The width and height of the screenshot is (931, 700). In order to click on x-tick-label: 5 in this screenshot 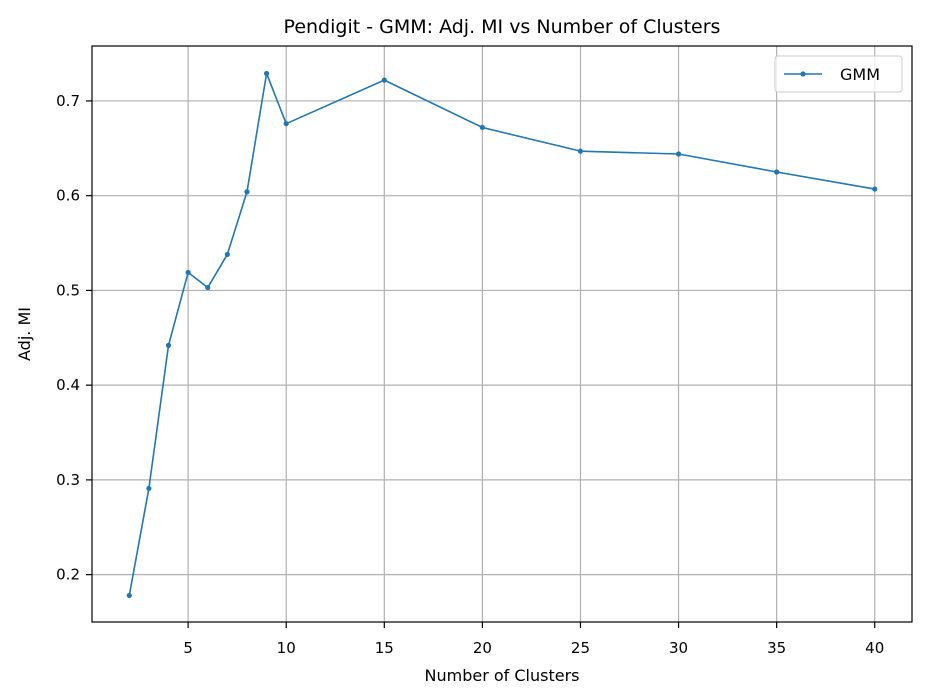, I will do `click(188, 648)`.